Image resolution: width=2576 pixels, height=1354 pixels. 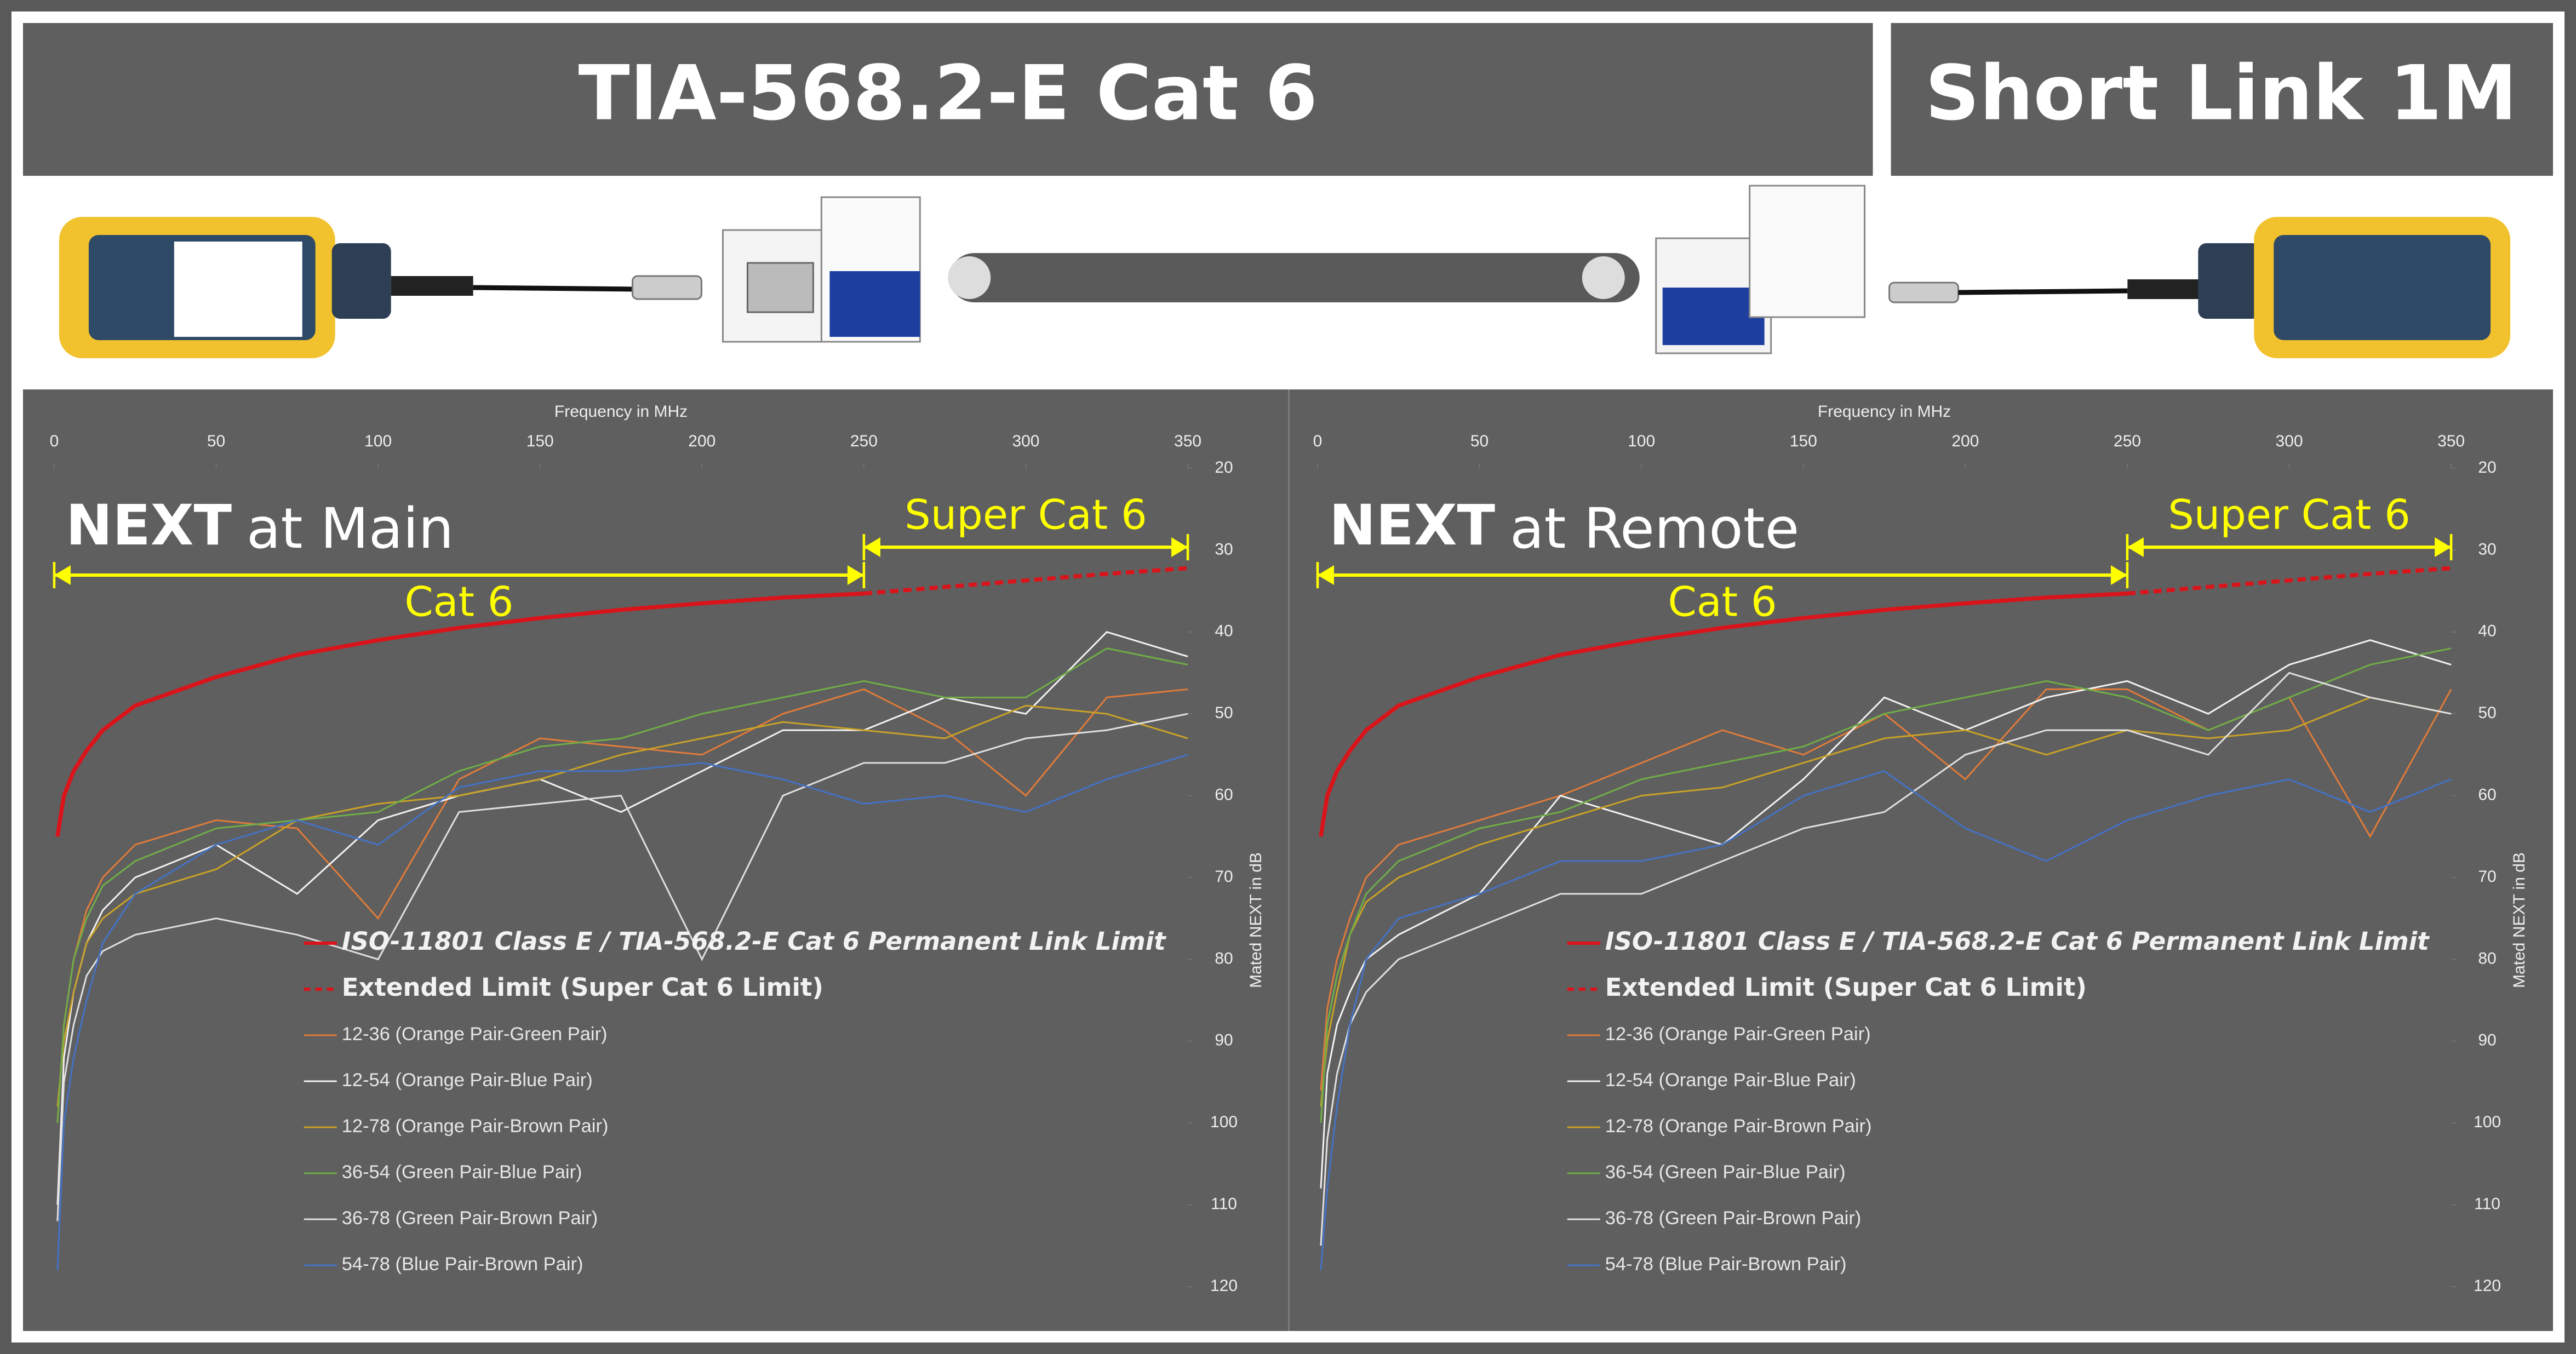 What do you see at coordinates (2382, 287) in the screenshot?
I see `tester-face` at bounding box center [2382, 287].